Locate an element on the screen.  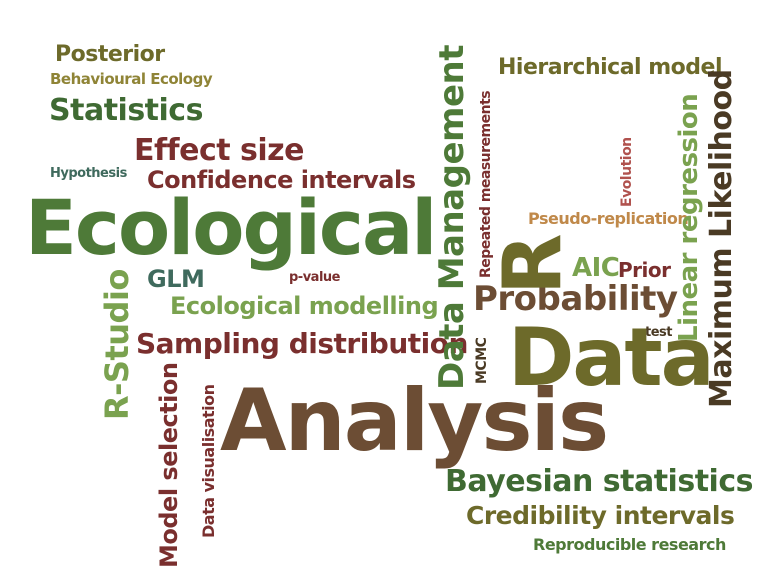
word-mcmc: MCMC is located at coordinates (482, 360).